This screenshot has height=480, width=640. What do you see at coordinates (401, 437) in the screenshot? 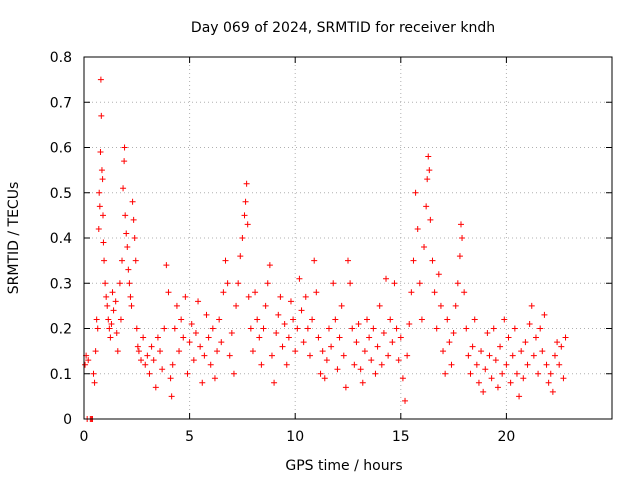
I see `x-tick-label: 15` at bounding box center [401, 437].